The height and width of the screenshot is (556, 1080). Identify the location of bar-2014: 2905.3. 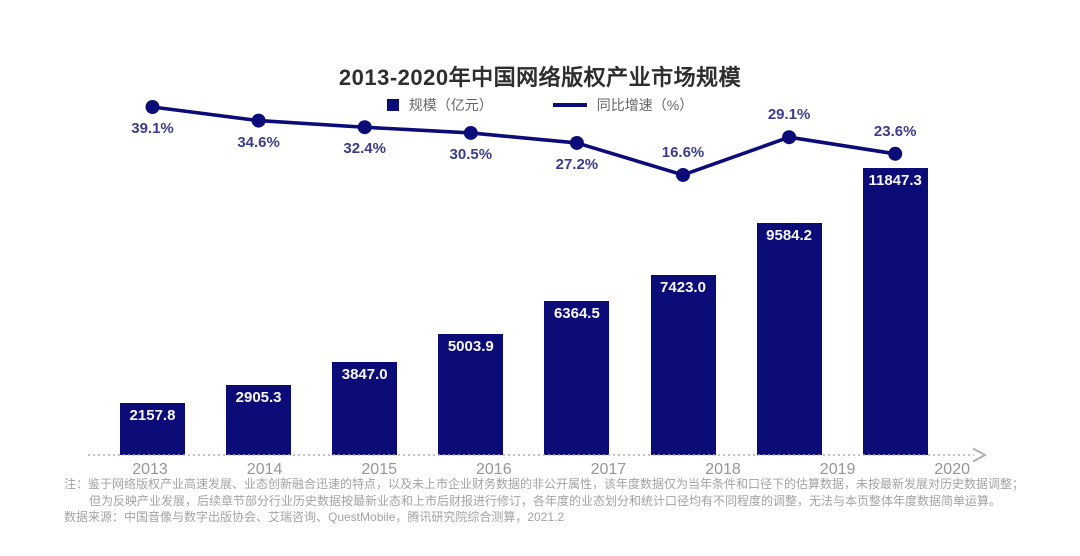
(259, 420).